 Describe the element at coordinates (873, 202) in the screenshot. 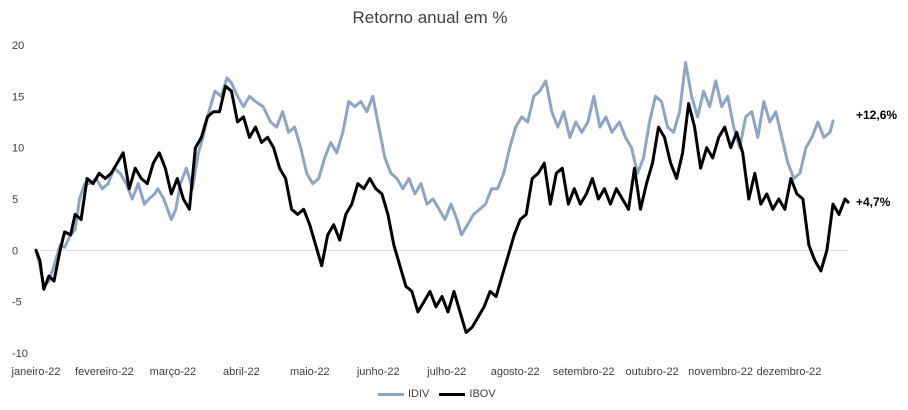

I see `end-label-ibov: +4,7%` at that location.